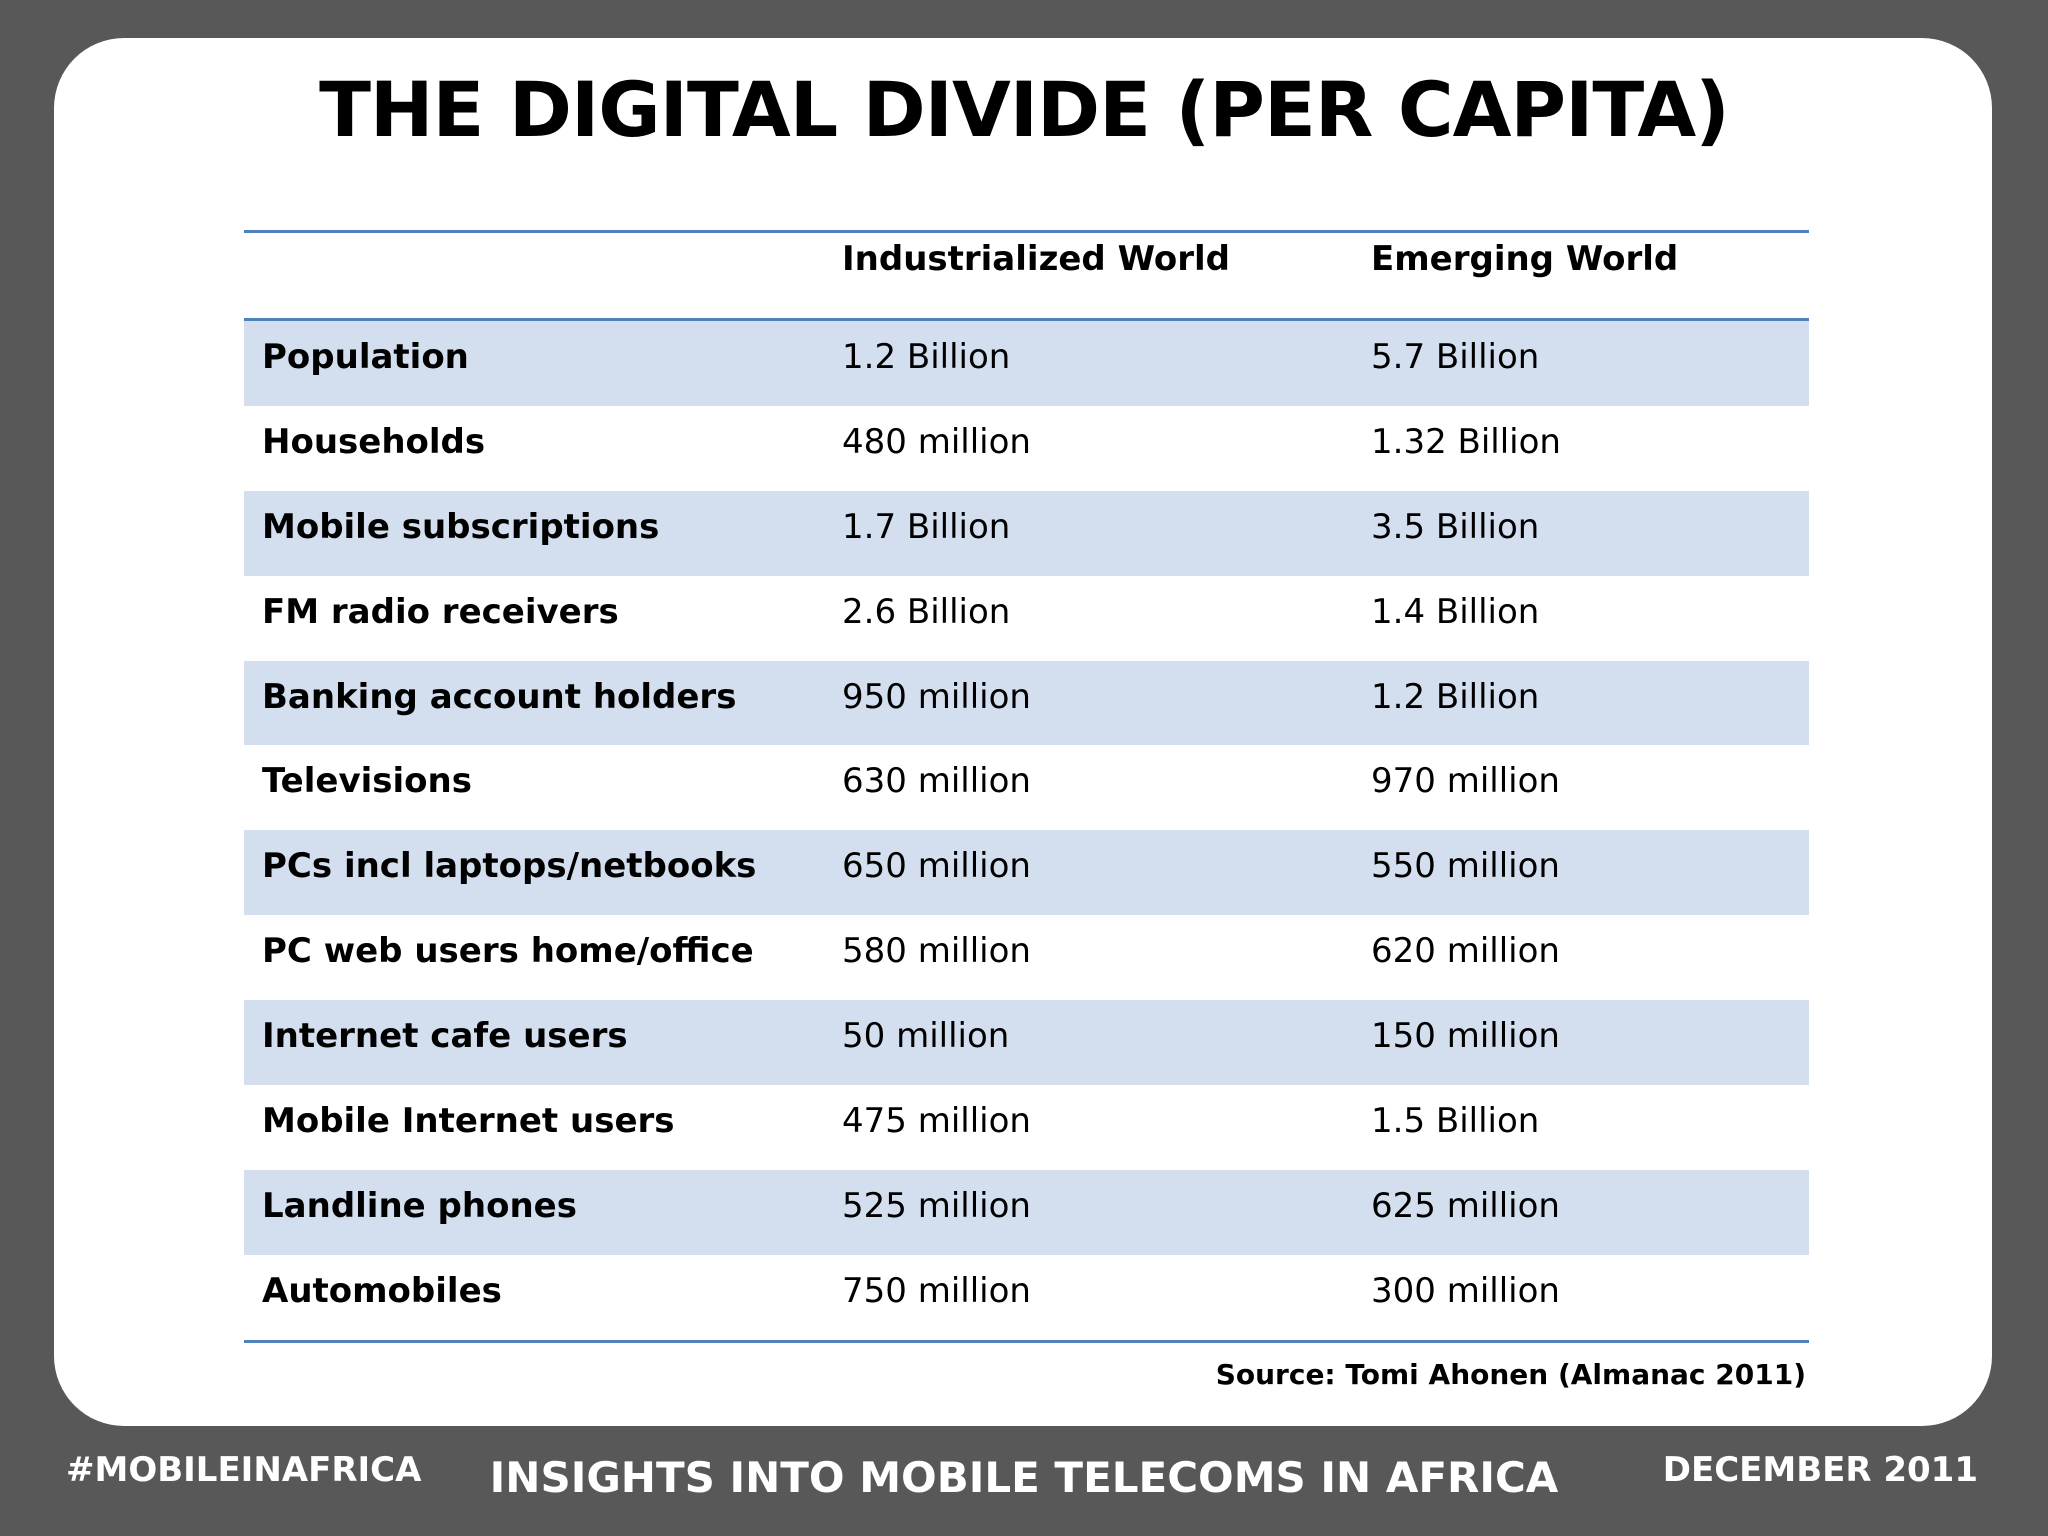  Describe the element at coordinates (1455, 526) in the screenshot. I see `emerging-value: 3.5 Billion` at that location.